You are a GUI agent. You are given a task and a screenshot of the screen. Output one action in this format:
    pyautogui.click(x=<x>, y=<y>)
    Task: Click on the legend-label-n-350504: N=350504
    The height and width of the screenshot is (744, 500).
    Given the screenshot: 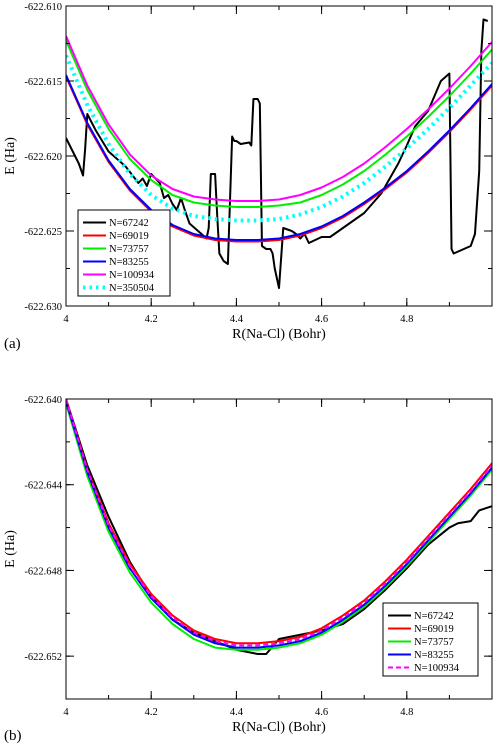 What is the action you would take?
    pyautogui.click(x=132, y=288)
    